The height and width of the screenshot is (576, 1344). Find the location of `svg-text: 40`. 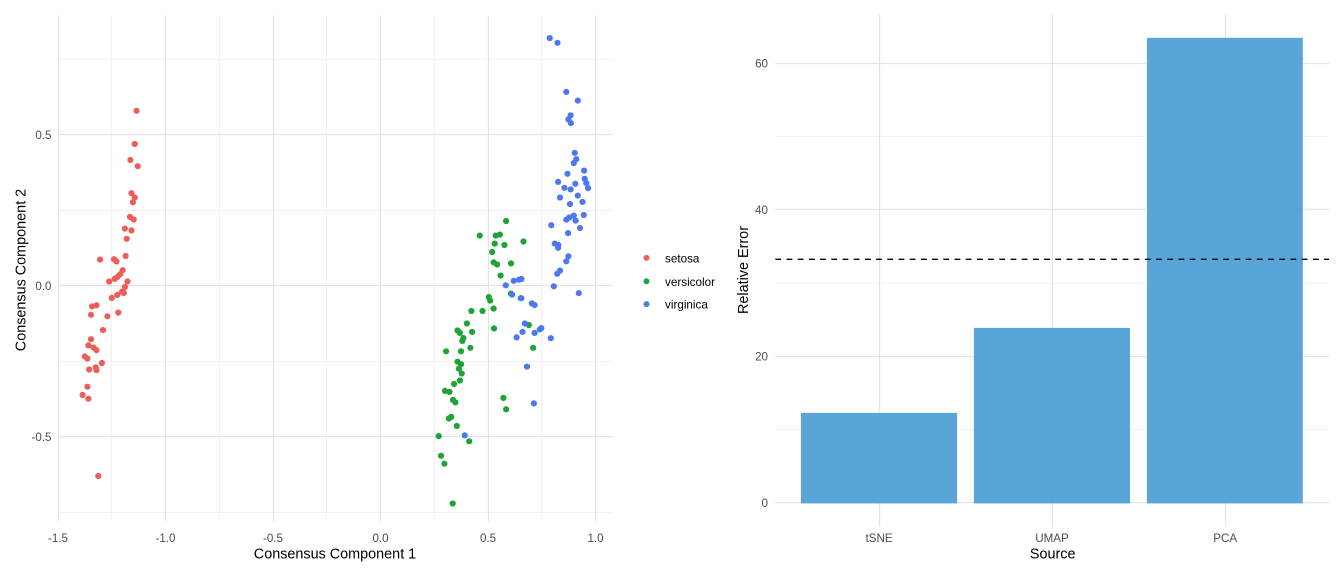

svg-text: 40 is located at coordinates (761, 210).